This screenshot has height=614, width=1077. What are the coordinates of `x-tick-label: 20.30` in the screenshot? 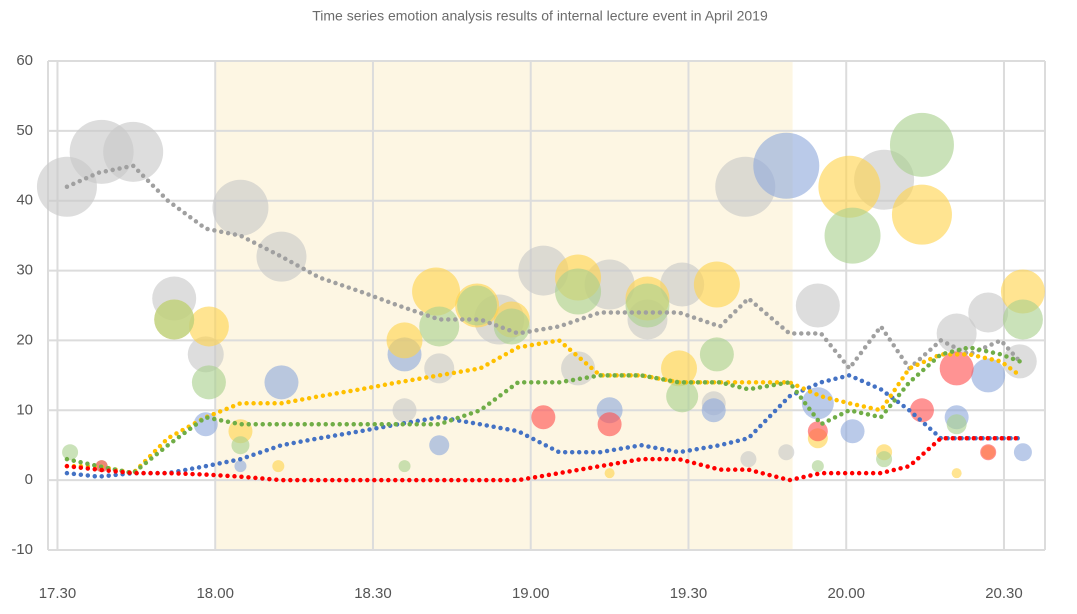 It's located at (1004, 593).